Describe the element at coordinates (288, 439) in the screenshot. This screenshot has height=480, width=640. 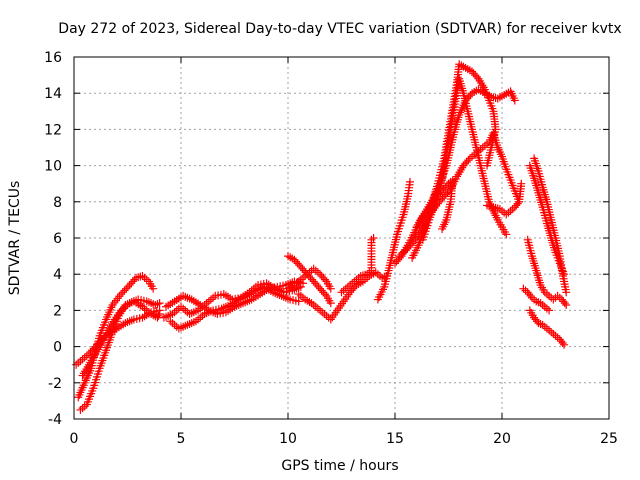
I see `x-tick-label: 10` at that location.